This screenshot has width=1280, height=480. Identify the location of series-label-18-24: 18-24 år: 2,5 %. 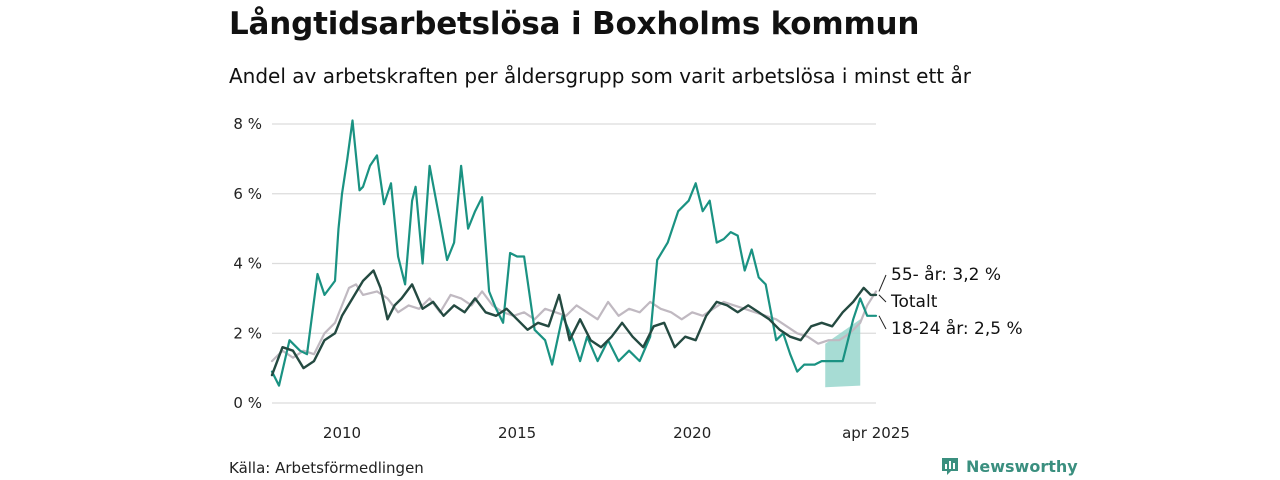
(957, 328).